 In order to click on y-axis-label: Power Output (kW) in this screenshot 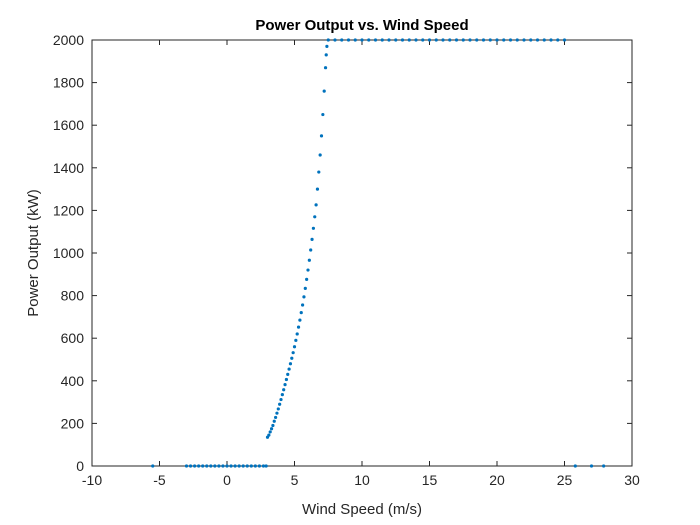, I will do `click(33, 253)`.